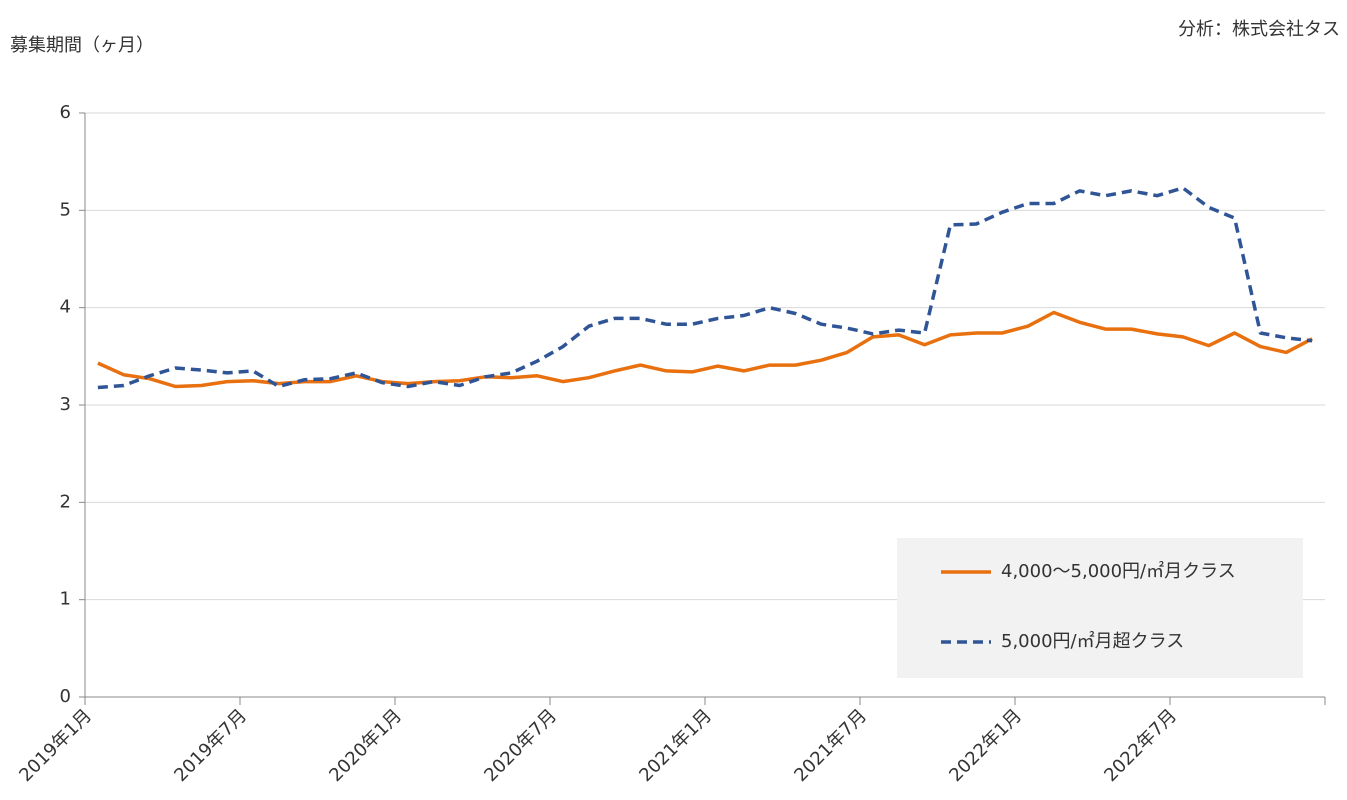 This screenshot has height=800, width=1347. I want to click on y-tick-label: 3, so click(65, 404).